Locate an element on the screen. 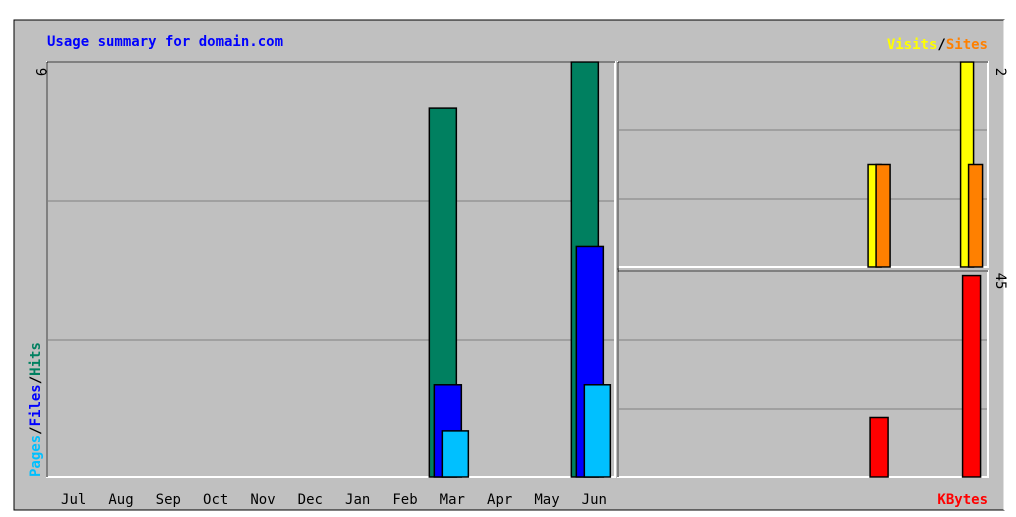  x-tick-label: May is located at coordinates (546, 500).